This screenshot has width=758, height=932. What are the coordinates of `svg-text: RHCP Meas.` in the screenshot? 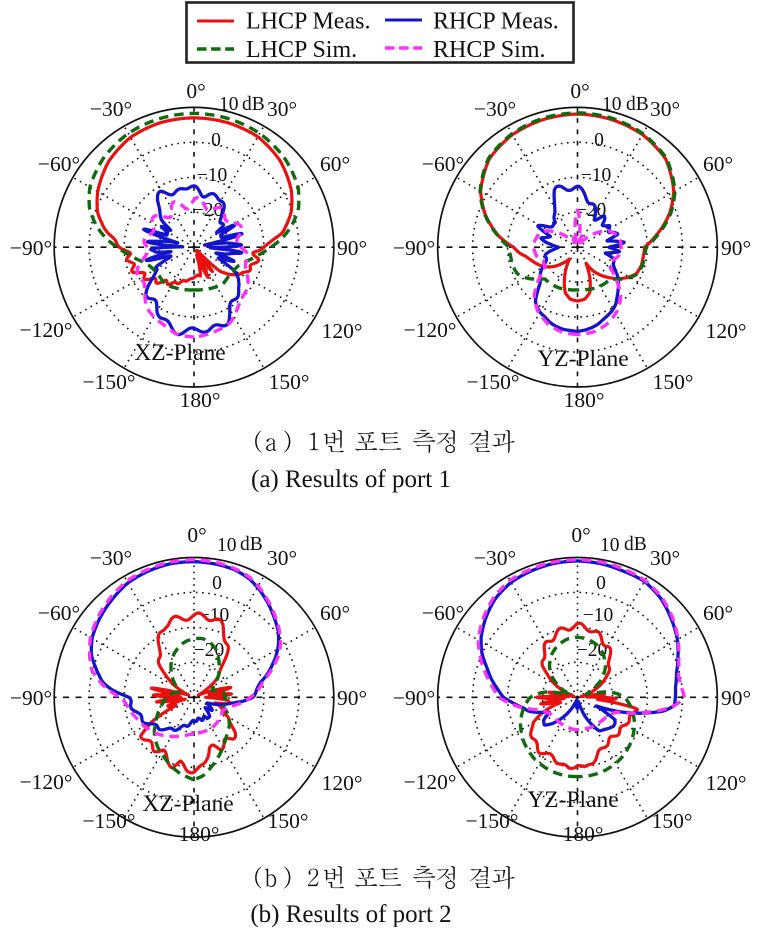 It's located at (496, 22).